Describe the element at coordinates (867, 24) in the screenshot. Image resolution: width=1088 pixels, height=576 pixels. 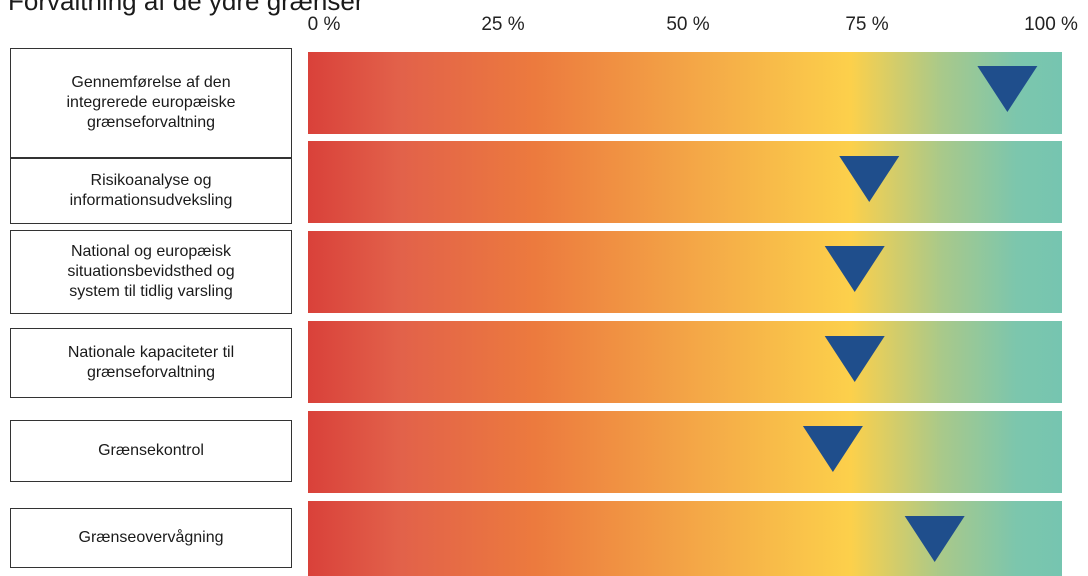
I see `tick-label: 75 %` at that location.